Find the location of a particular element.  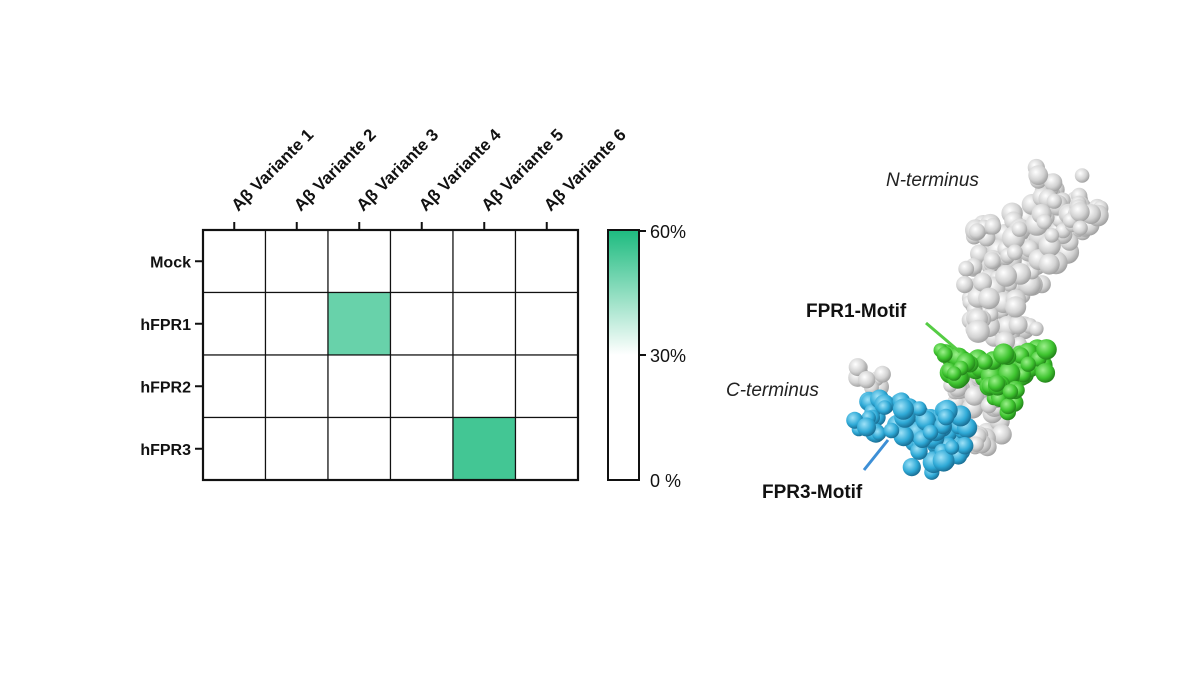

fpr3-motif-label: FPR3-Motif is located at coordinates (812, 492).